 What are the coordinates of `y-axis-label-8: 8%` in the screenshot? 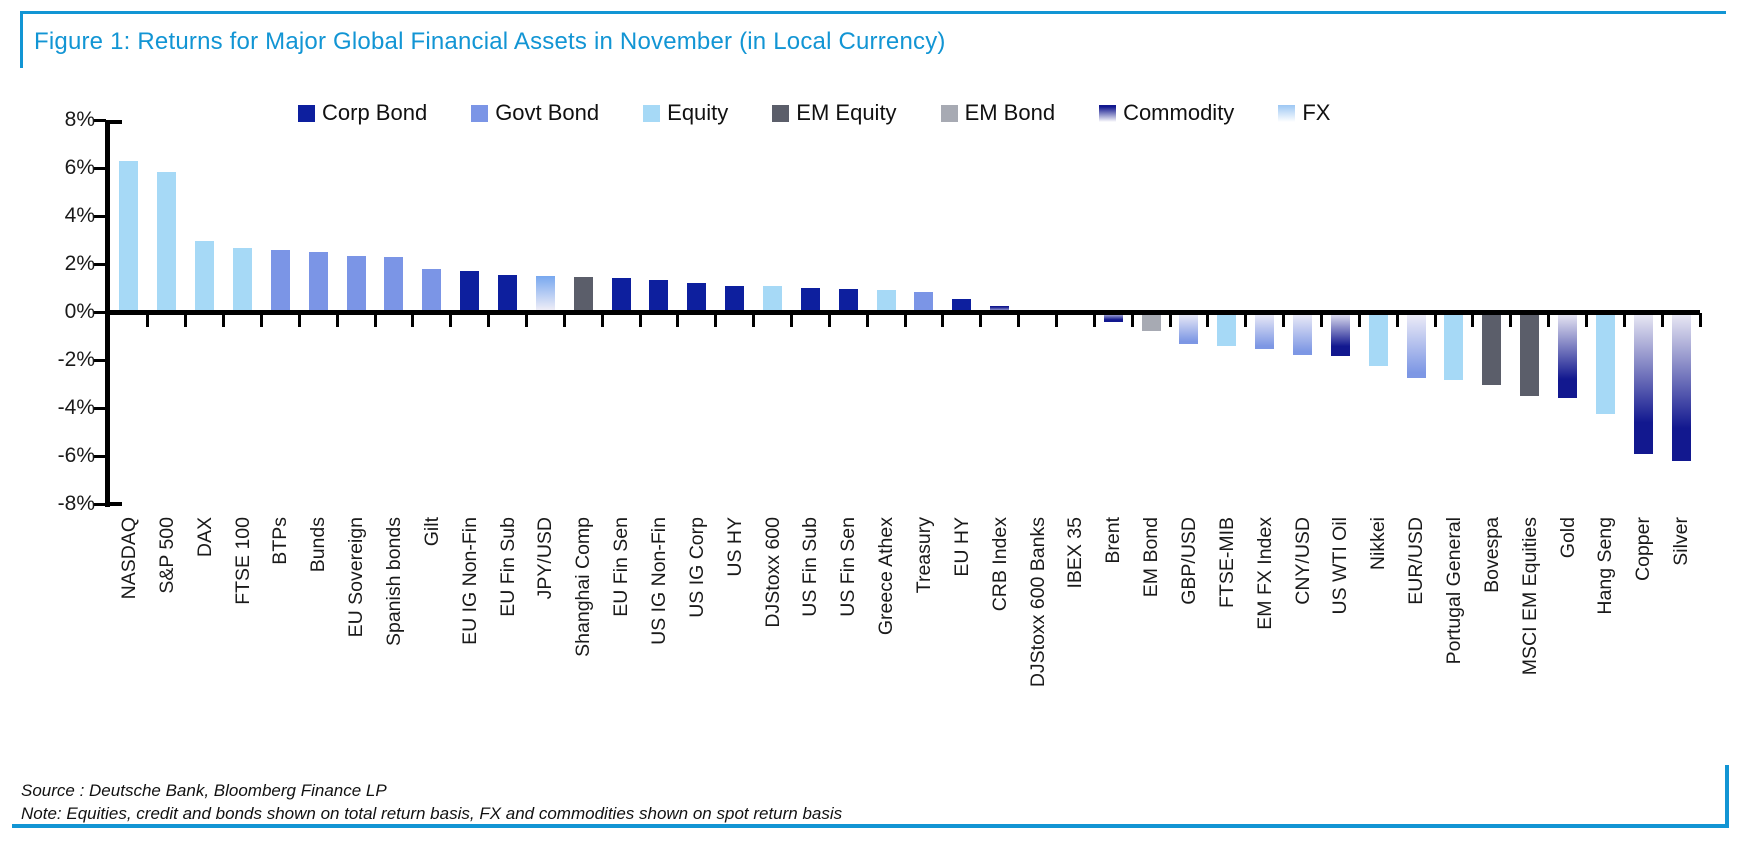 It's located at (79, 119).